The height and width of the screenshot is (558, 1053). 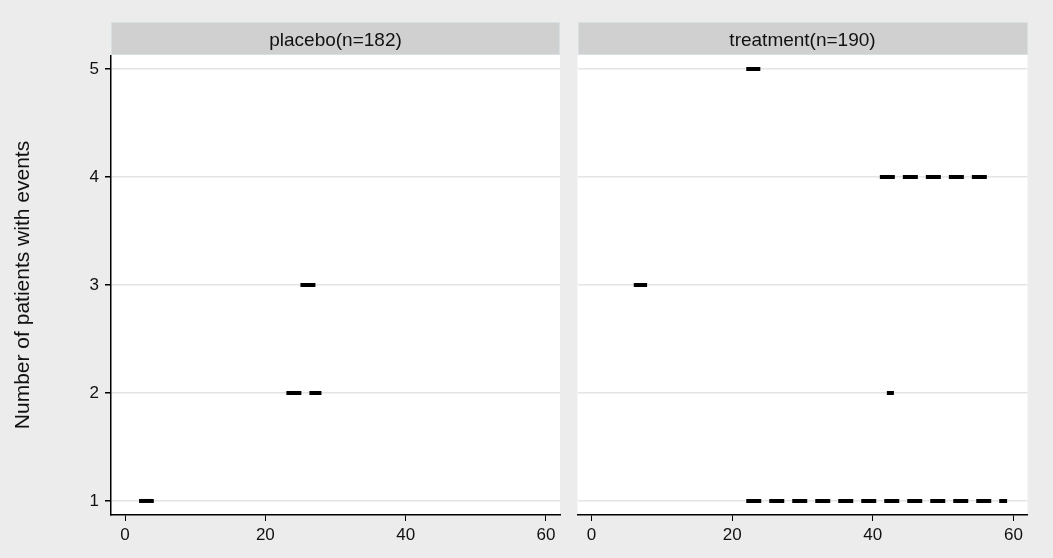 I want to click on chart-title: placebo(n=182), so click(x=335, y=38).